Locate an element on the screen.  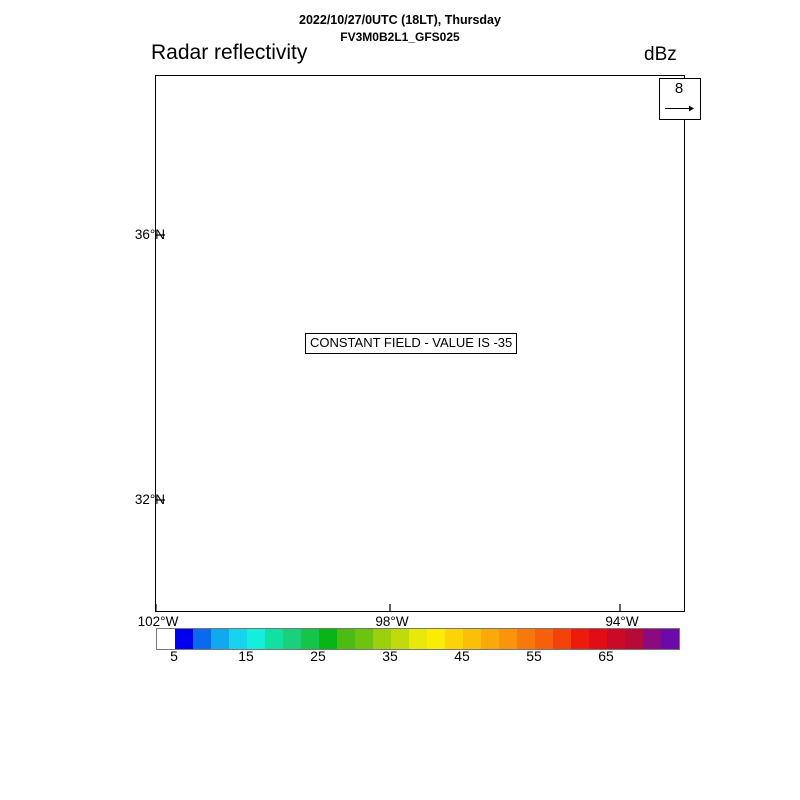
lon-tick-94w: 94°W is located at coordinates (622, 621).